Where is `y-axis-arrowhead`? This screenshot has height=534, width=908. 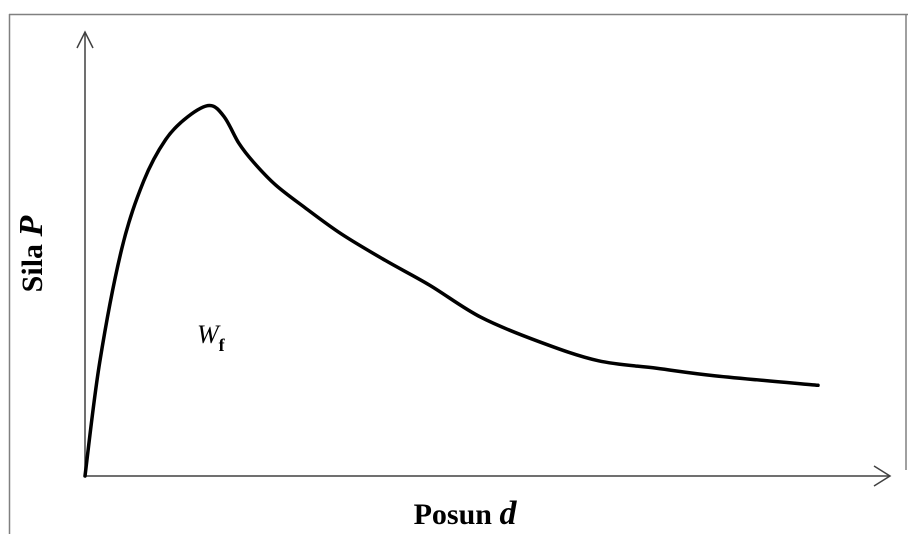
y-axis-arrowhead is located at coordinates (85, 39).